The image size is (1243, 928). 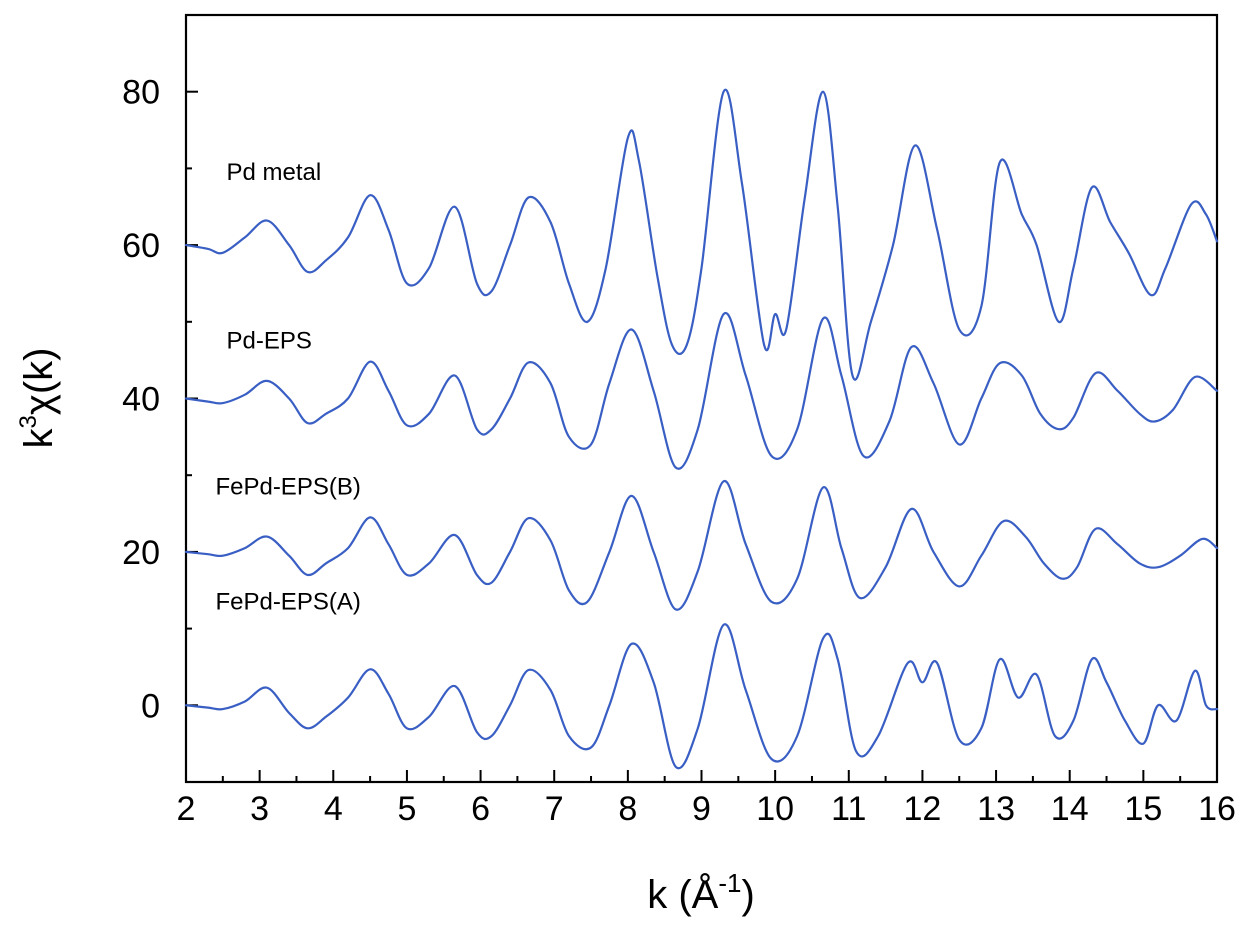 I want to click on y-axis-title-pre: k, so click(x=39, y=438).